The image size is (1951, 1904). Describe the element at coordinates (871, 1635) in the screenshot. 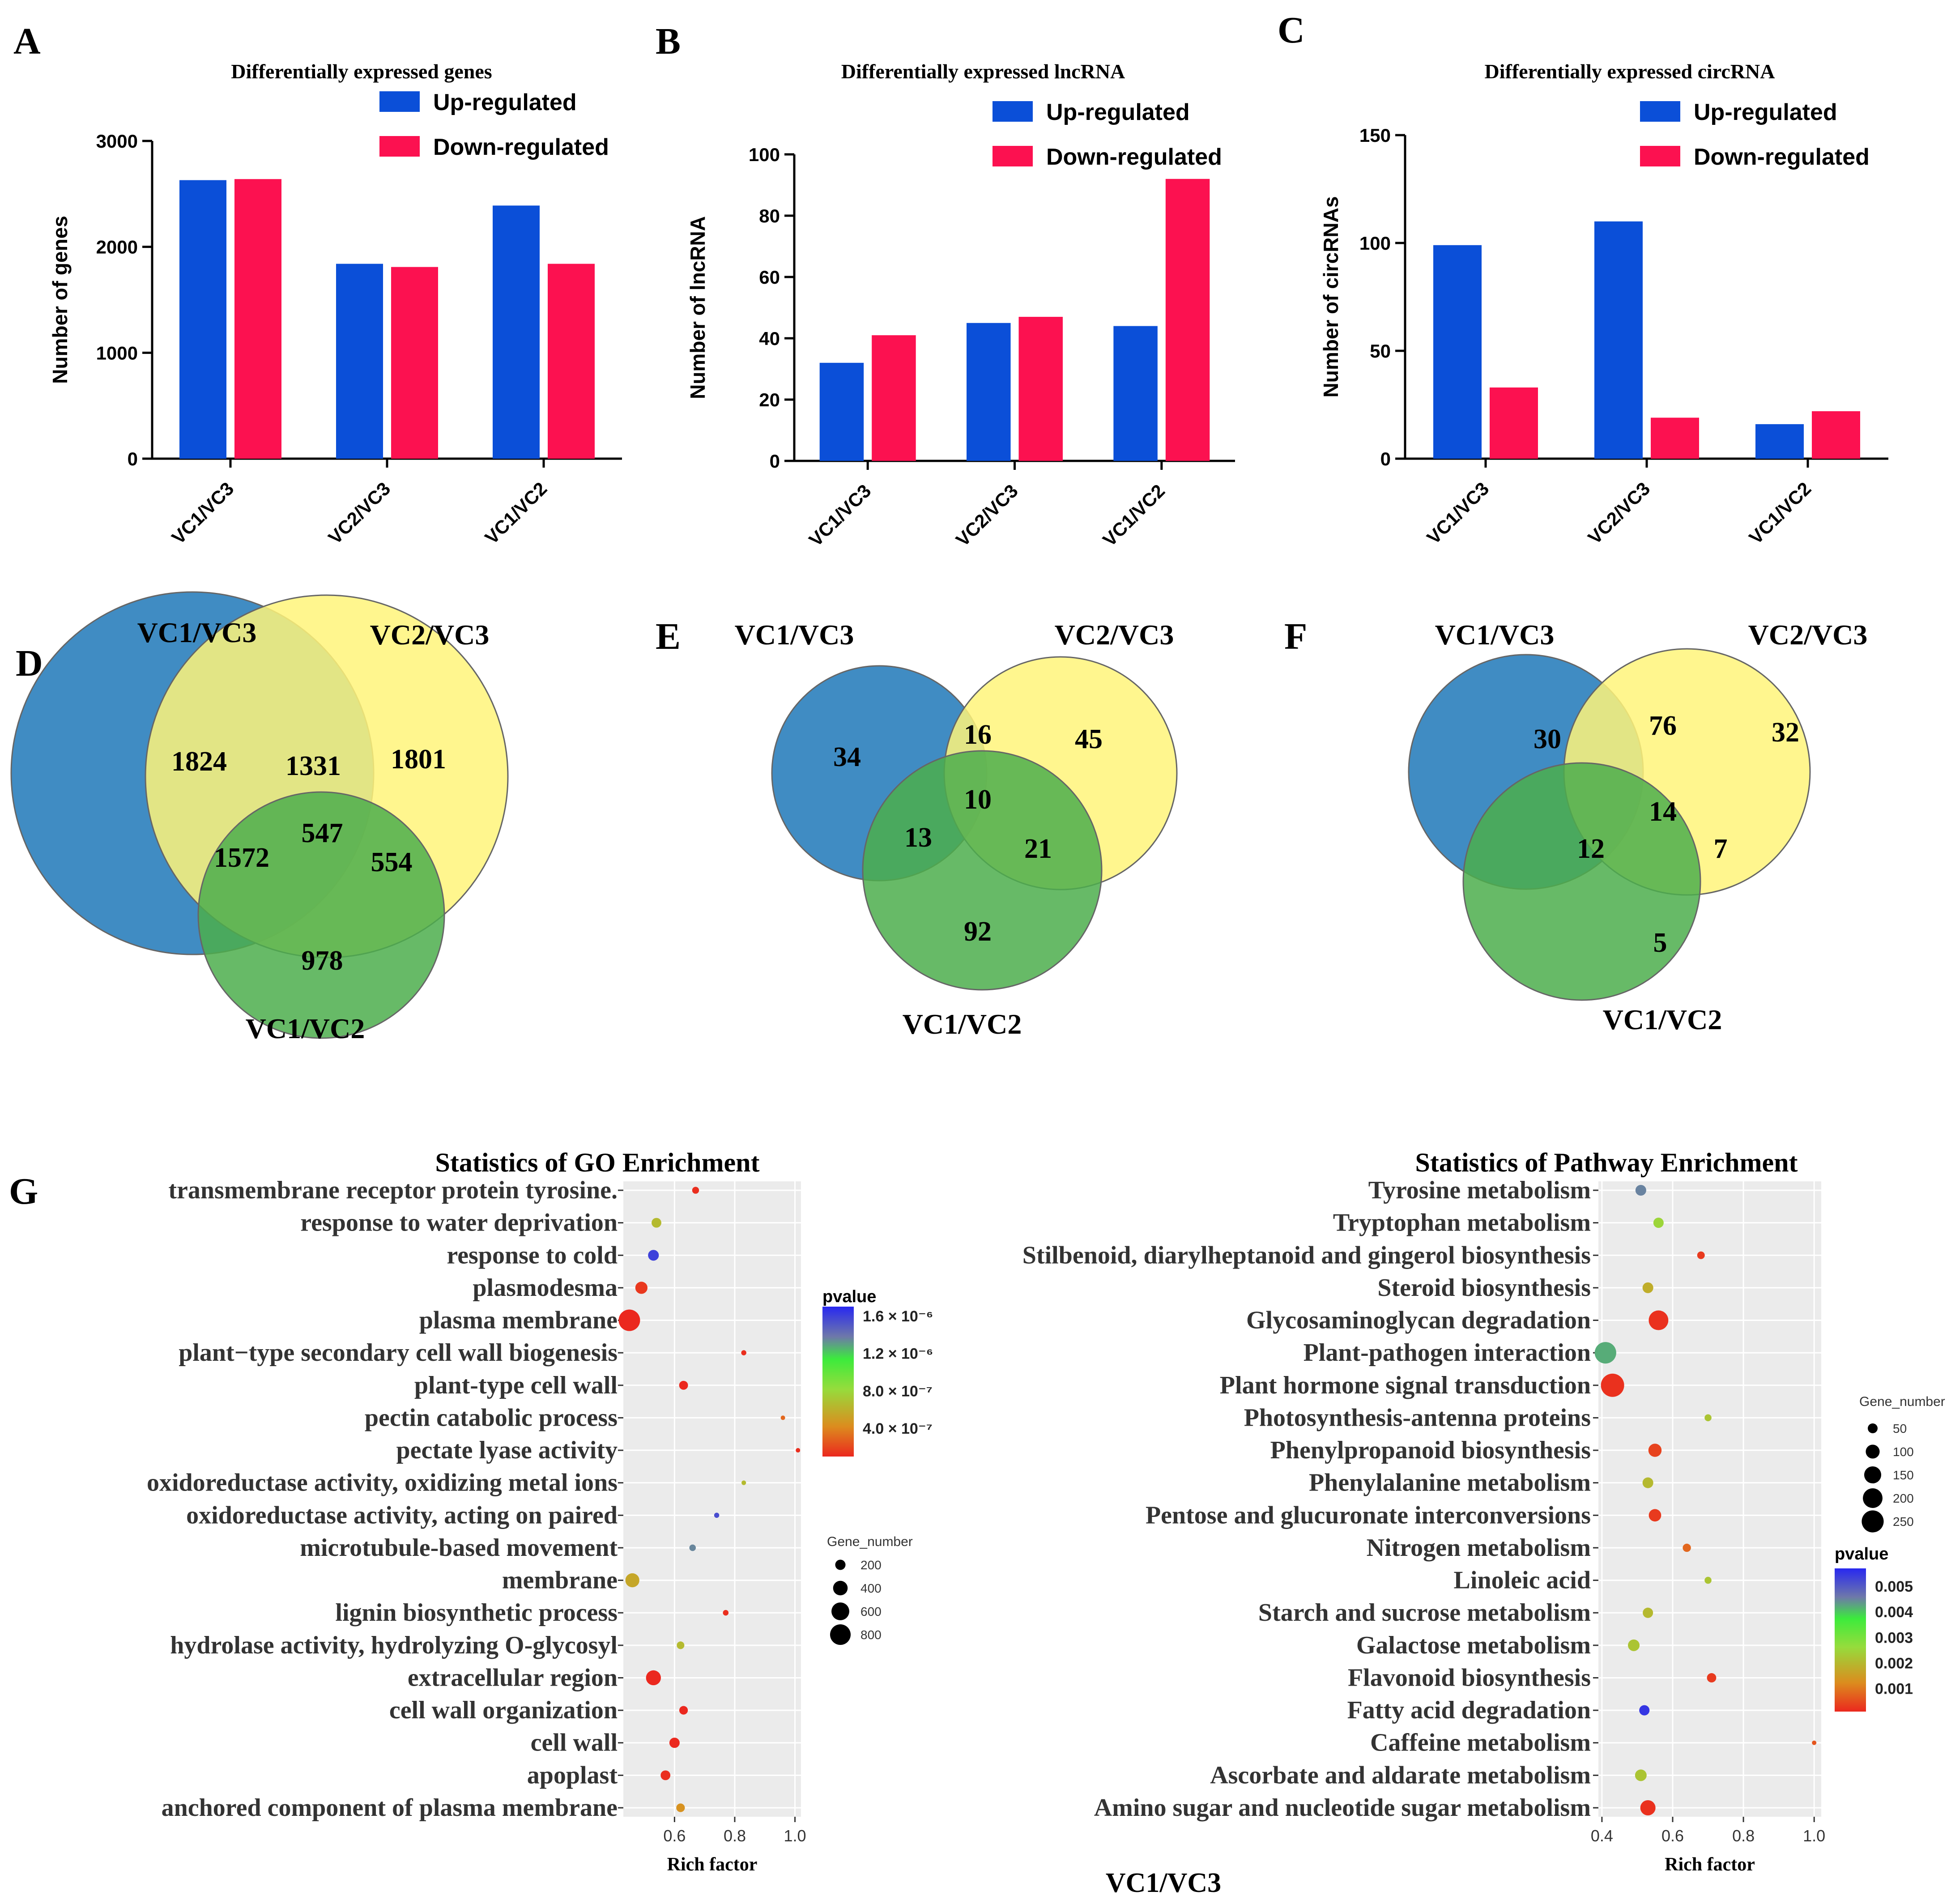

I see `size-legend-label: 800` at that location.